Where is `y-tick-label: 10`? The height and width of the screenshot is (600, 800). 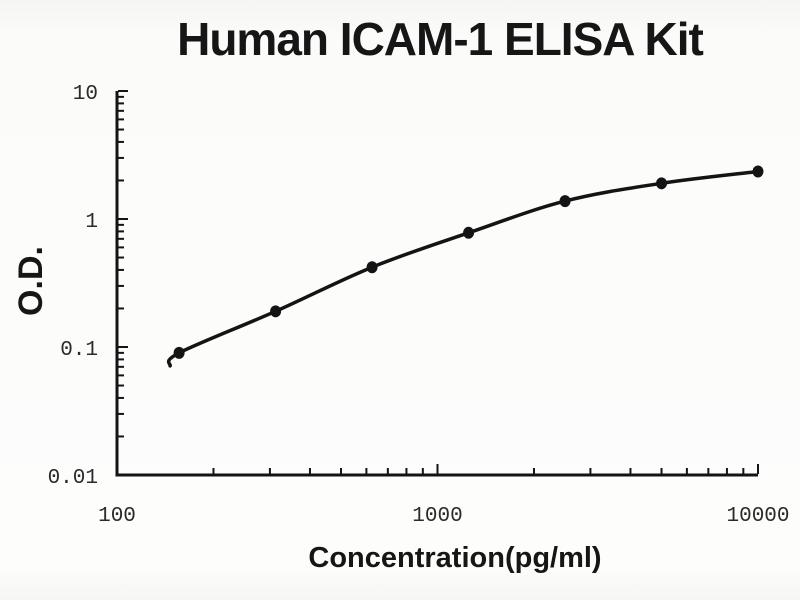 y-tick-label: 10 is located at coordinates (85, 94).